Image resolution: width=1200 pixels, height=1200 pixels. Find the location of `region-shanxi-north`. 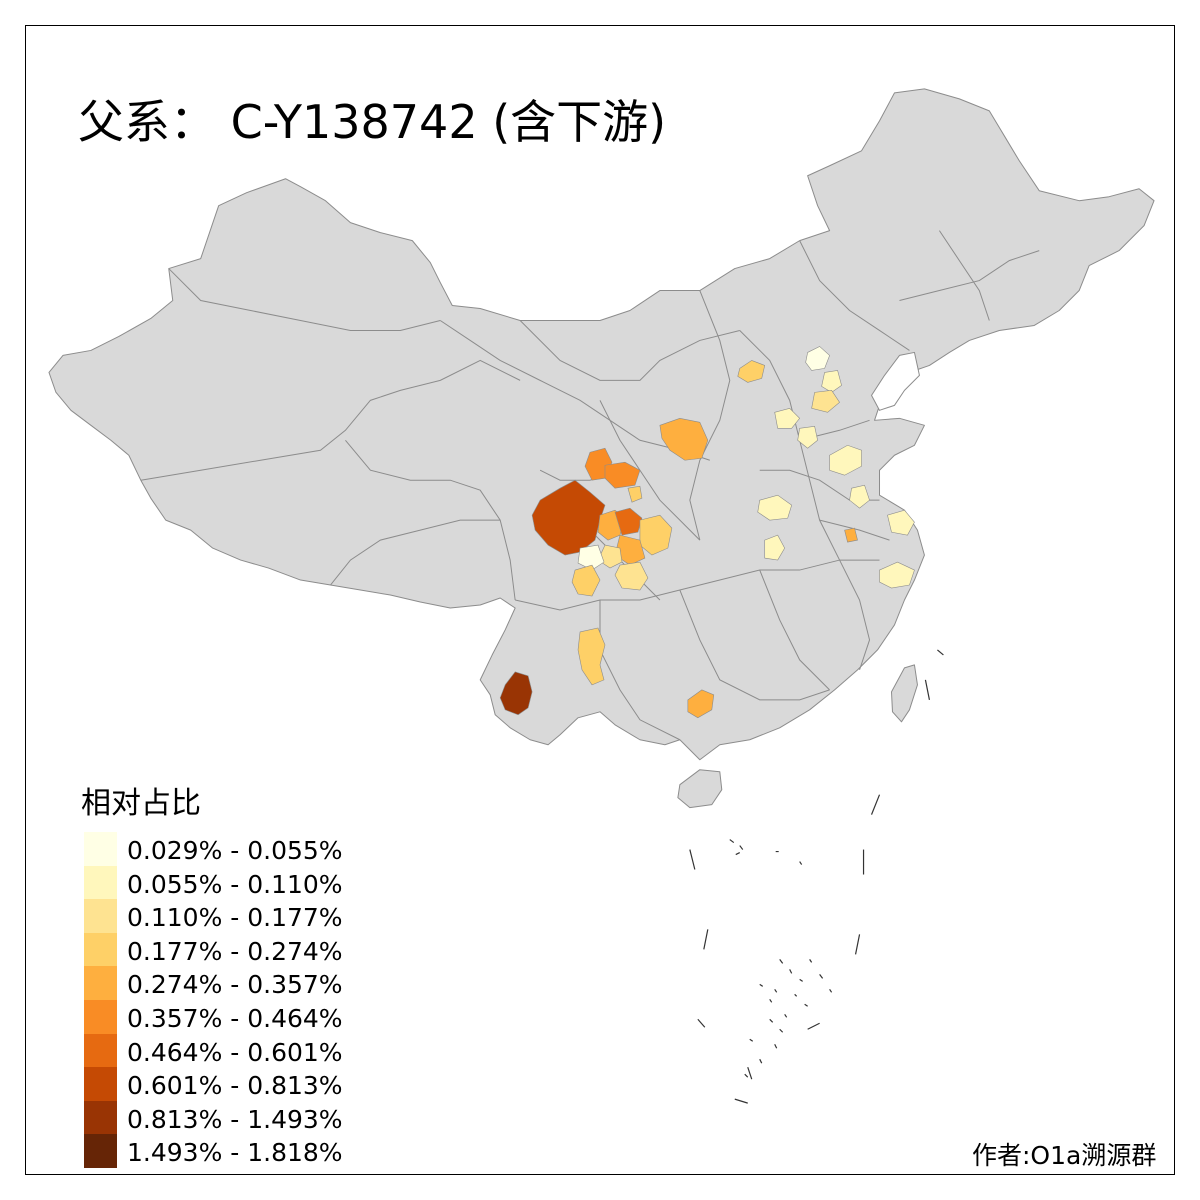

region-shanxi-north is located at coordinates (751, 371).